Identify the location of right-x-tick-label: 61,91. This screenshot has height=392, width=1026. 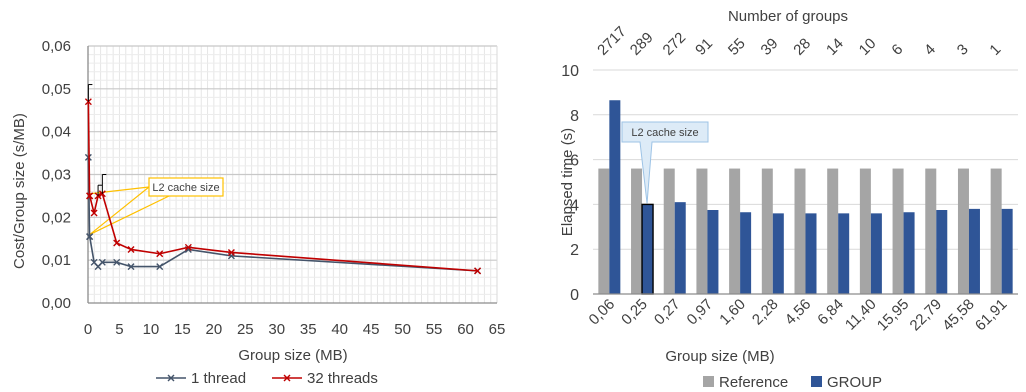
(991, 315).